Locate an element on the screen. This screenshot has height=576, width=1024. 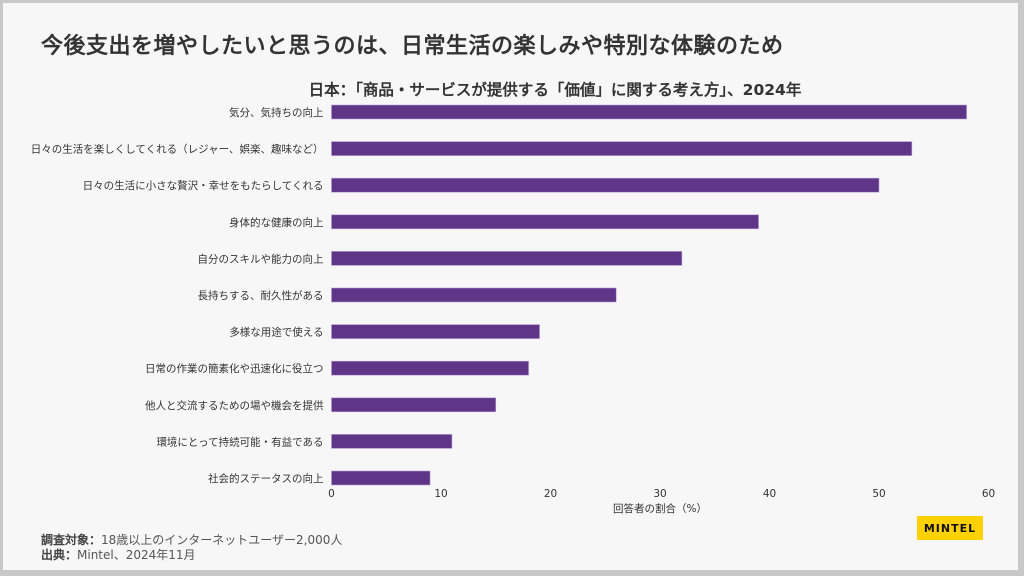
x-tick-label: 40 is located at coordinates (769, 494).